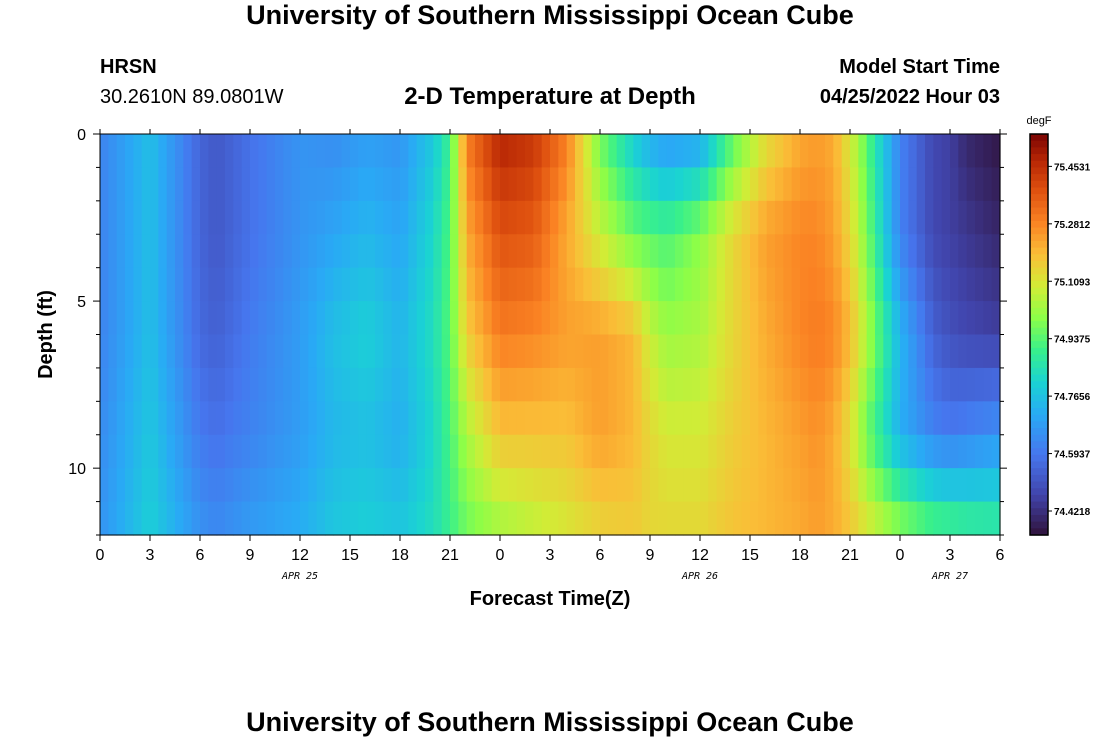 The height and width of the screenshot is (750, 1100). I want to click on date-label: APR 26, so click(699, 576).